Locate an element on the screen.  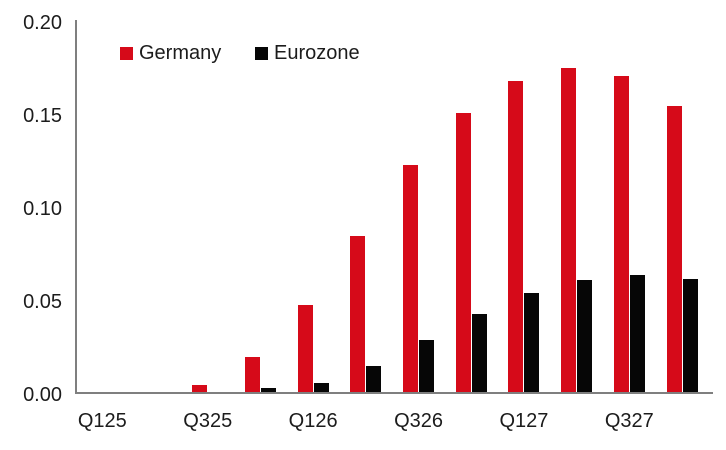
bar-germany-q426 is located at coordinates (463, 252).